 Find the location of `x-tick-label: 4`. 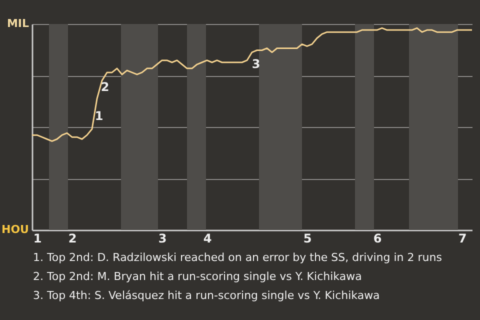

x-tick-label: 4 is located at coordinates (207, 239).